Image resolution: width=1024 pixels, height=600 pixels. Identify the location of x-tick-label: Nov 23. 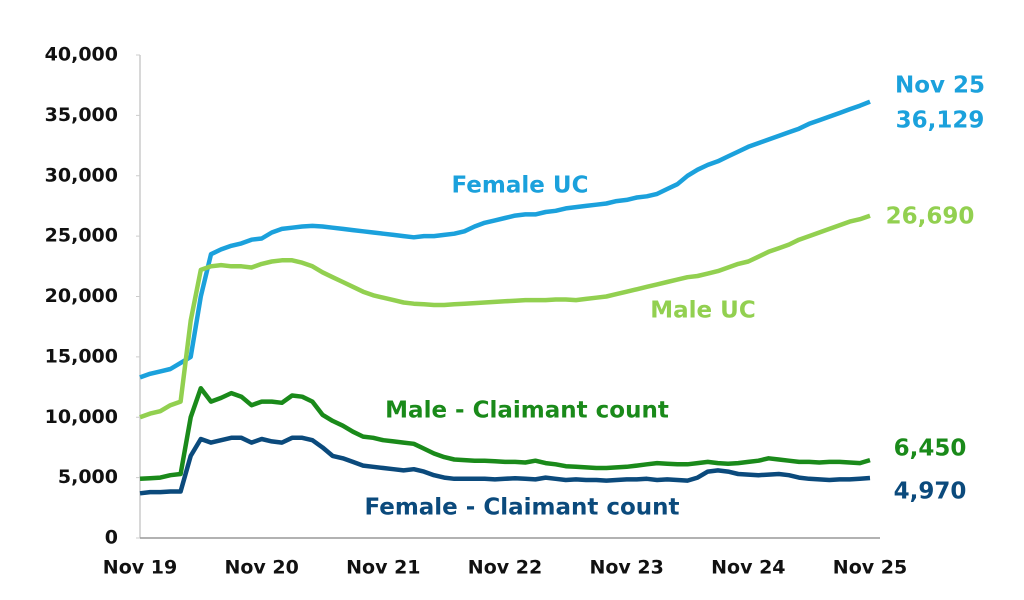
(626, 568).